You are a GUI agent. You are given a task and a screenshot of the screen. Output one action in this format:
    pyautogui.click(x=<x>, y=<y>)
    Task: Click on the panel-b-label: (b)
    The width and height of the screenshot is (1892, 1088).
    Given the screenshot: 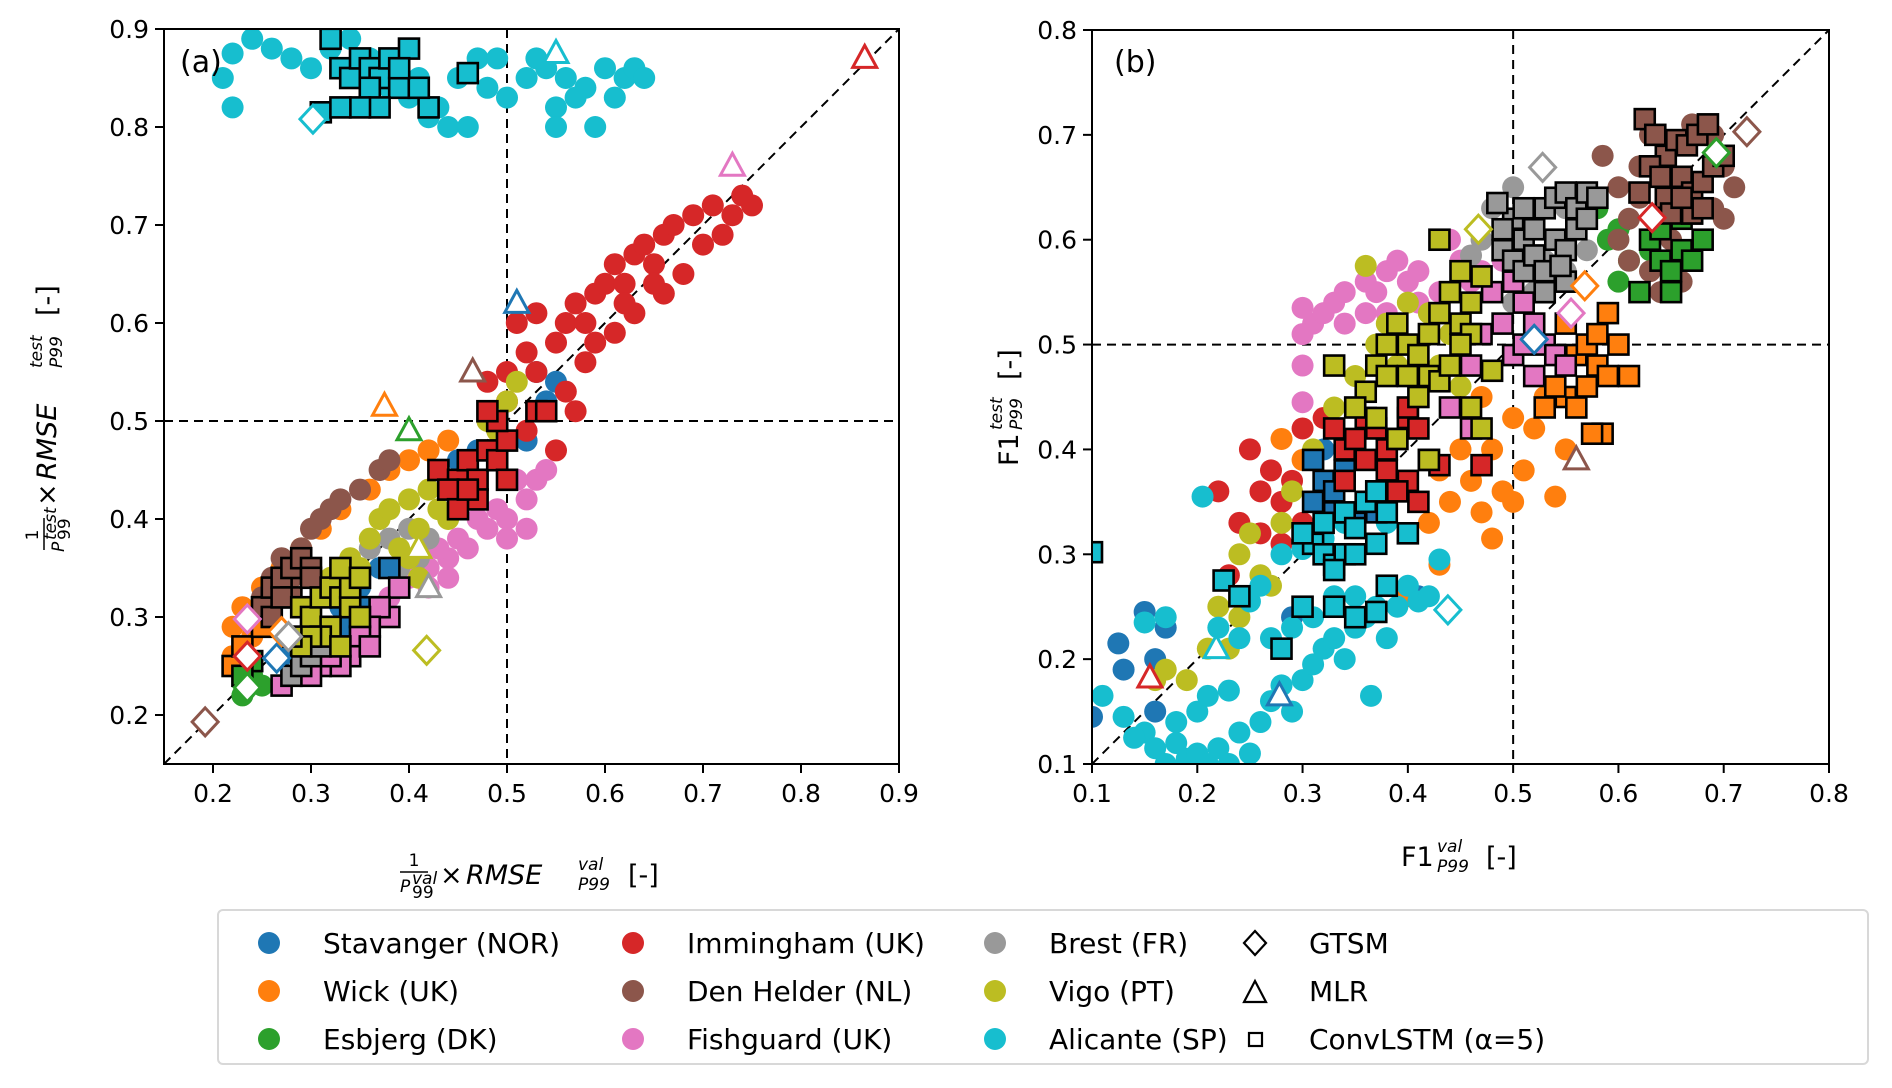 What is the action you would take?
    pyautogui.click(x=1135, y=62)
    